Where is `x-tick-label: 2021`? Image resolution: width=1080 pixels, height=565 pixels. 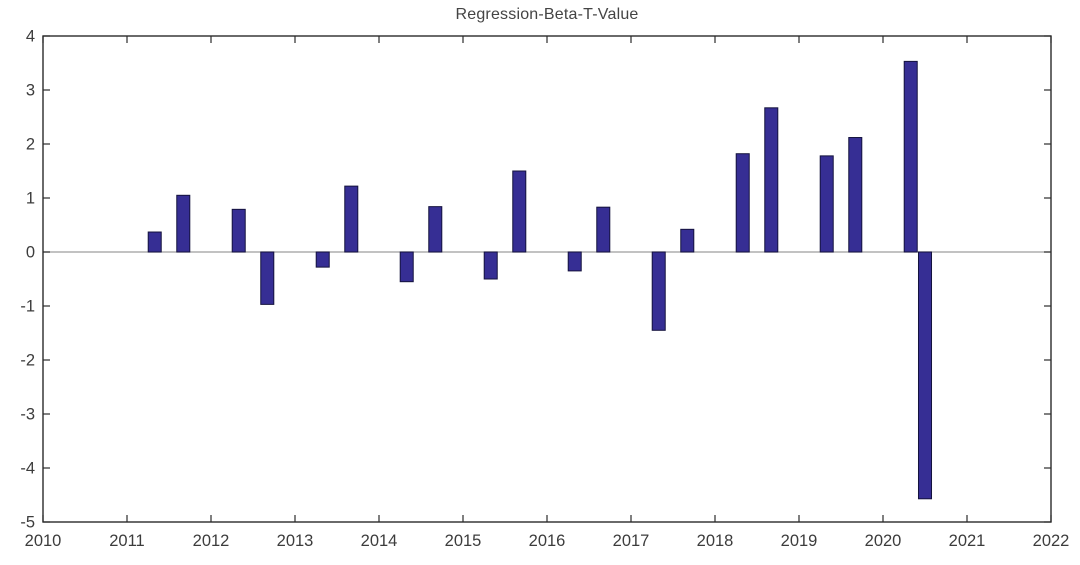
x-tick-label: 2021 is located at coordinates (967, 541).